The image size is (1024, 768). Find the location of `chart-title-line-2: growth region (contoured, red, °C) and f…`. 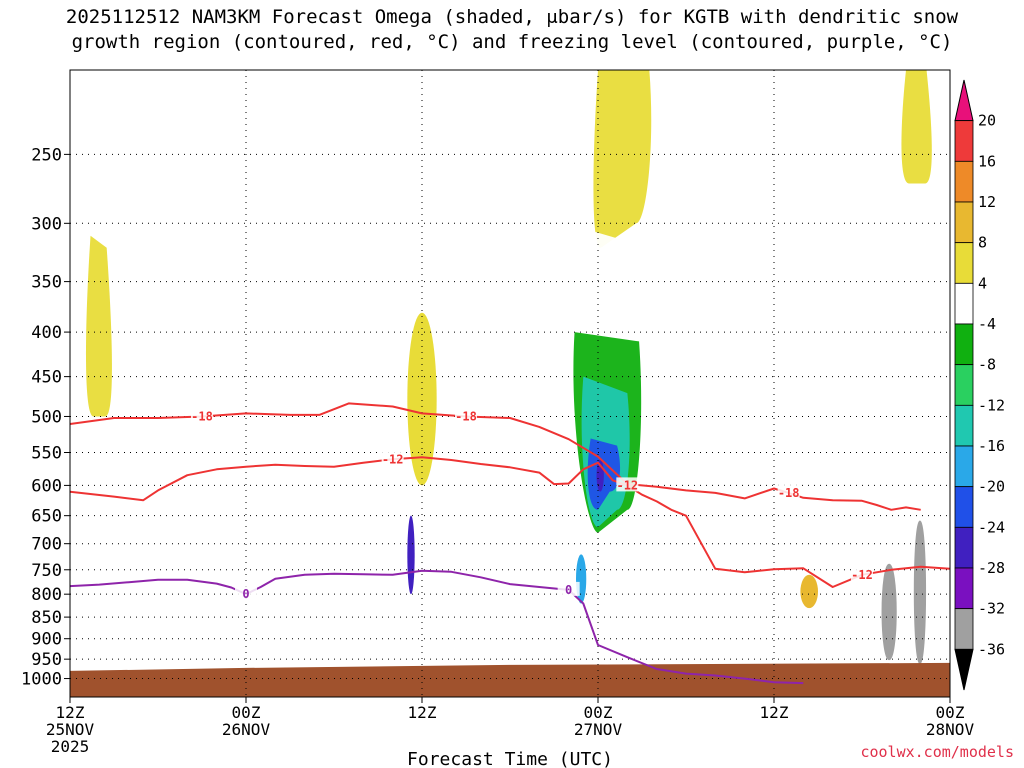

chart-title-line-2: growth region (contoured, red, °C) and f… is located at coordinates (512, 42).